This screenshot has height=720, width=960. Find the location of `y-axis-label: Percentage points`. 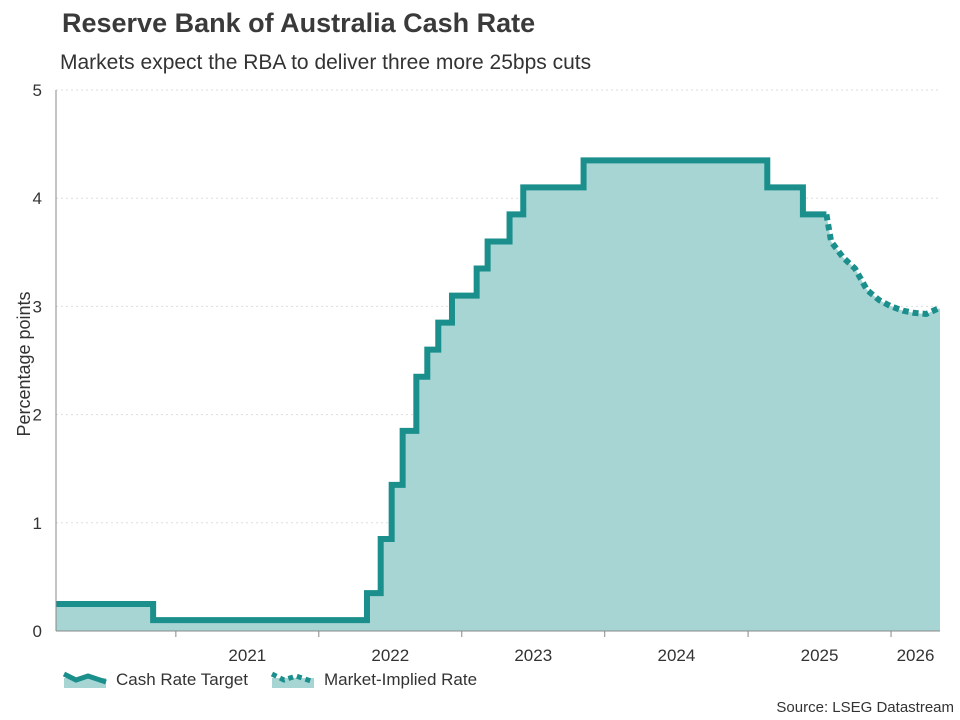

y-axis-label: Percentage points is located at coordinates (24, 363).